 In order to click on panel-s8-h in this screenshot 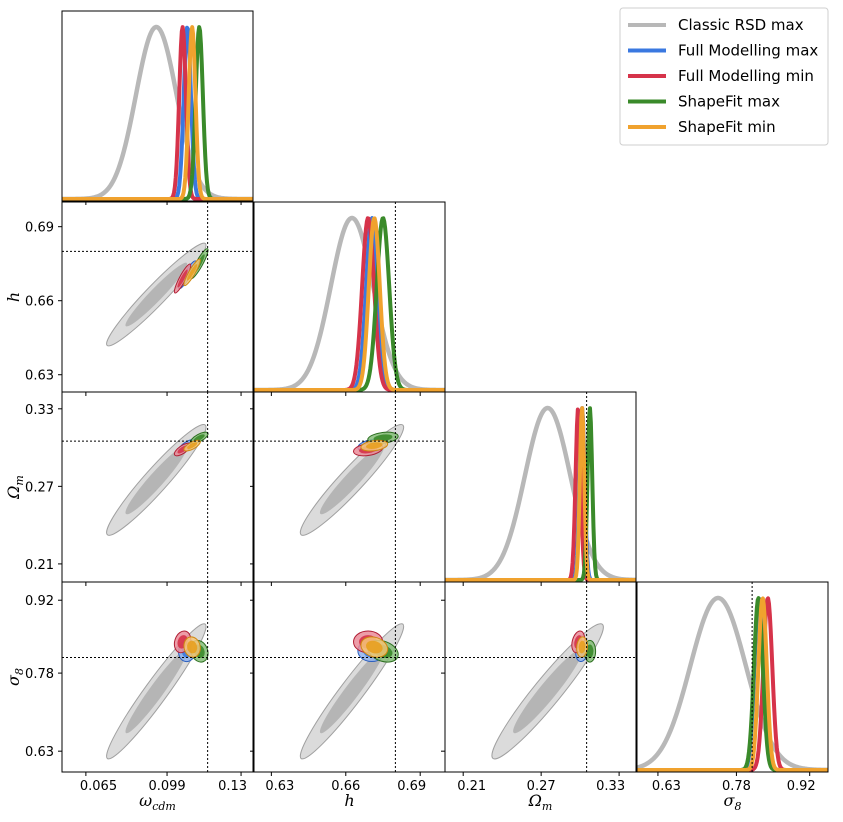, I will do `click(348, 678)`.